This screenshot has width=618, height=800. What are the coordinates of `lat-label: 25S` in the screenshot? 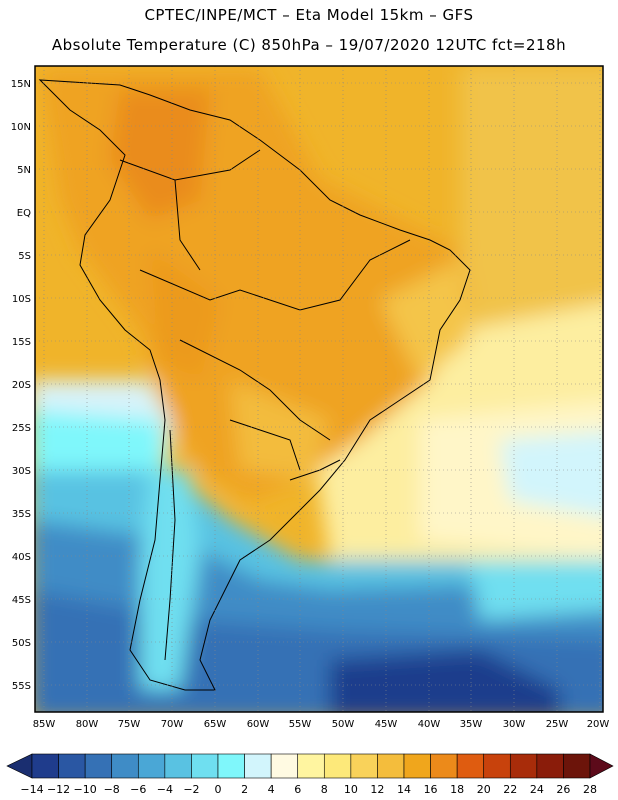 It's located at (21, 428).